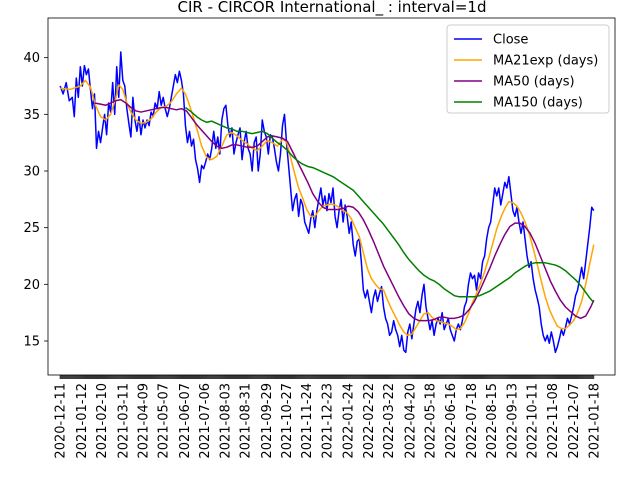 This screenshot has width=640, height=480. What do you see at coordinates (307, 421) in the screenshot?
I see `x-tick-label: 2021-11-24` at bounding box center [307, 421].